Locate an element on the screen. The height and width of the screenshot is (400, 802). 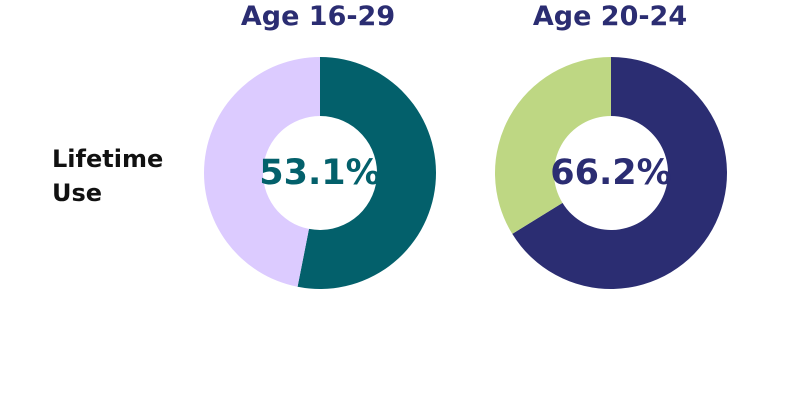
center-value-label: 53.1% is located at coordinates (319, 173).